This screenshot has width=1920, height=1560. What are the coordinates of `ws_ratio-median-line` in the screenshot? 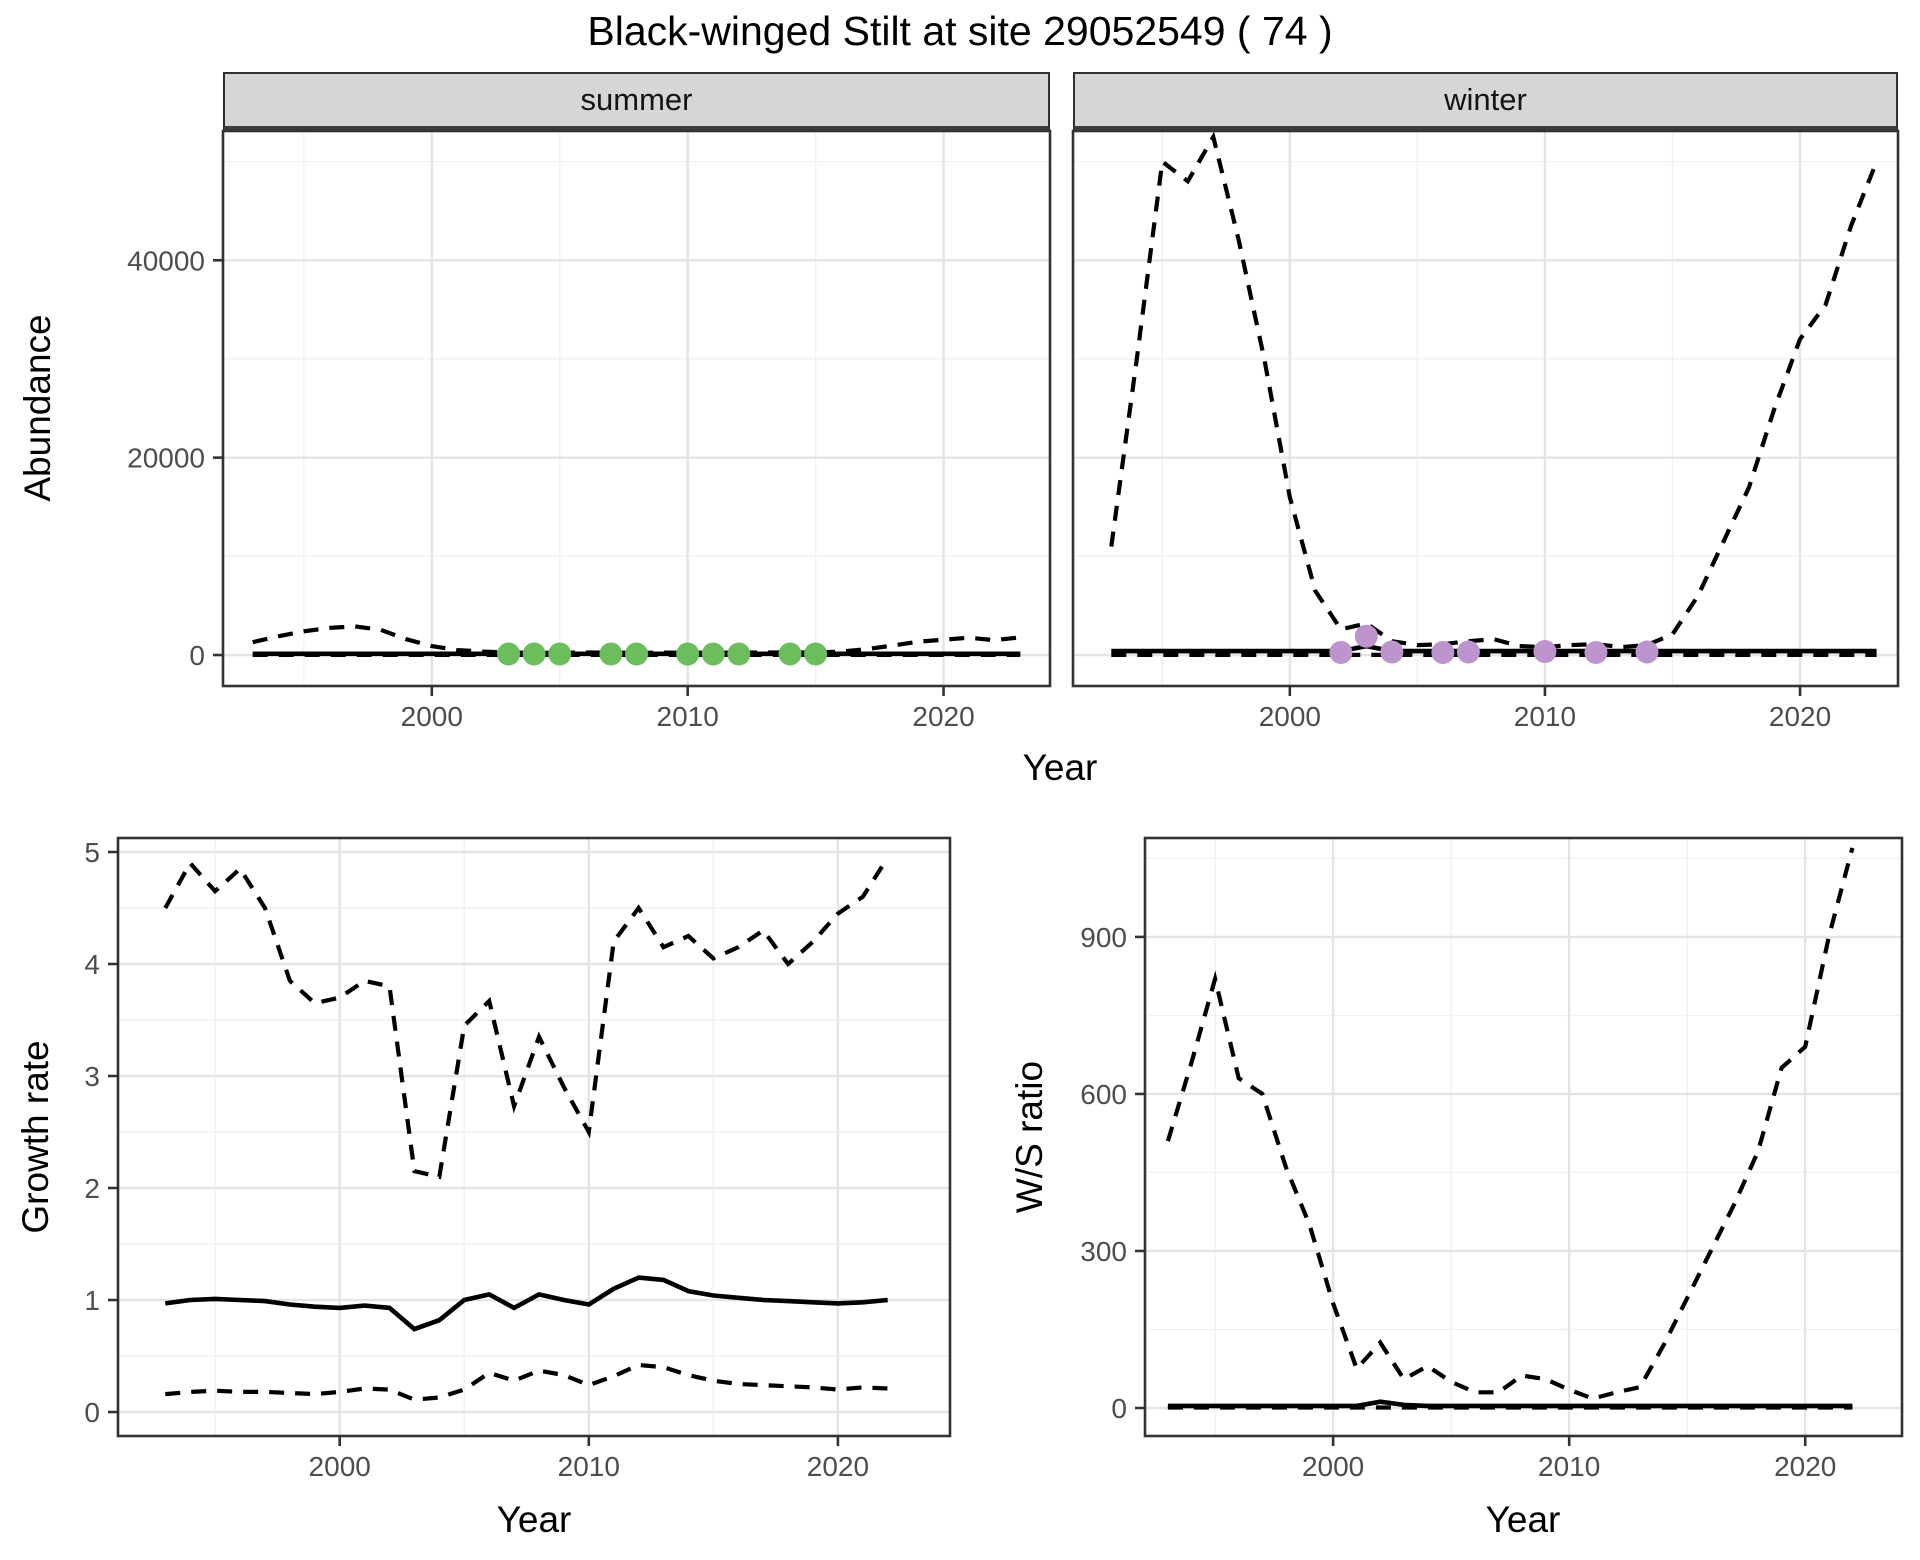 It's located at (1510, 1404).